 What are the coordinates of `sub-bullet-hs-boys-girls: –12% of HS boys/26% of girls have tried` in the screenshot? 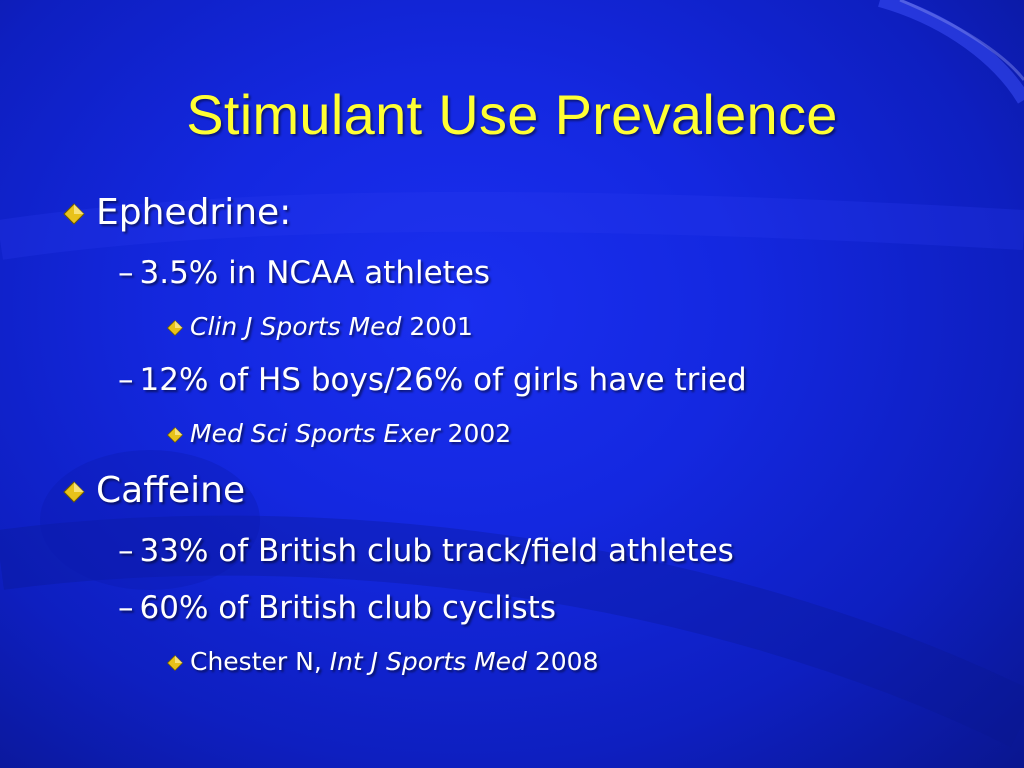 It's located at (432, 380).